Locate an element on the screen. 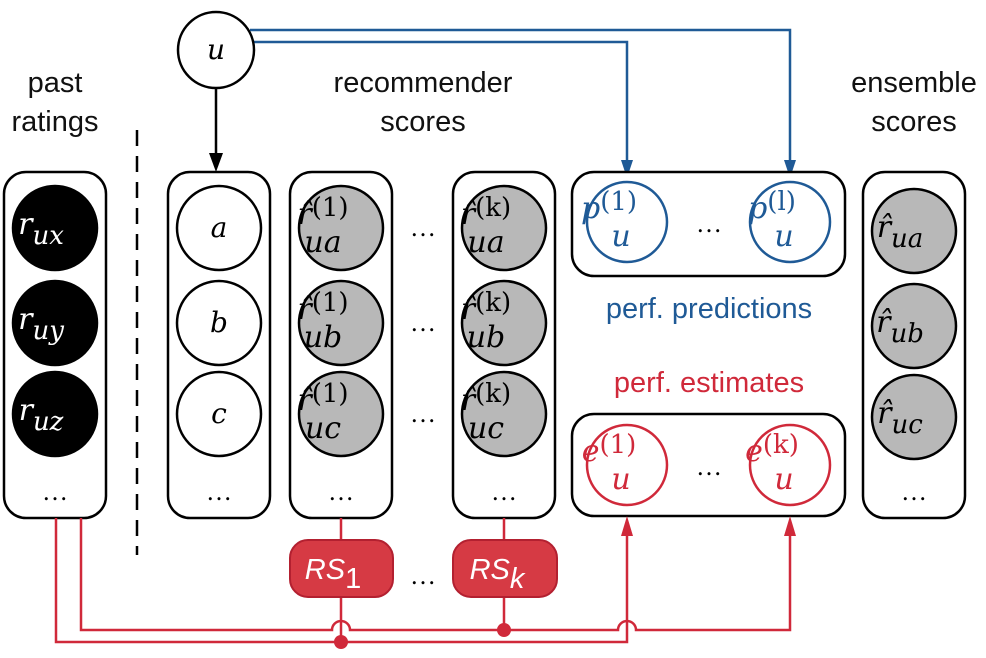  rs1-score-node: r̂(1) uc is located at coordinates (341, 414).